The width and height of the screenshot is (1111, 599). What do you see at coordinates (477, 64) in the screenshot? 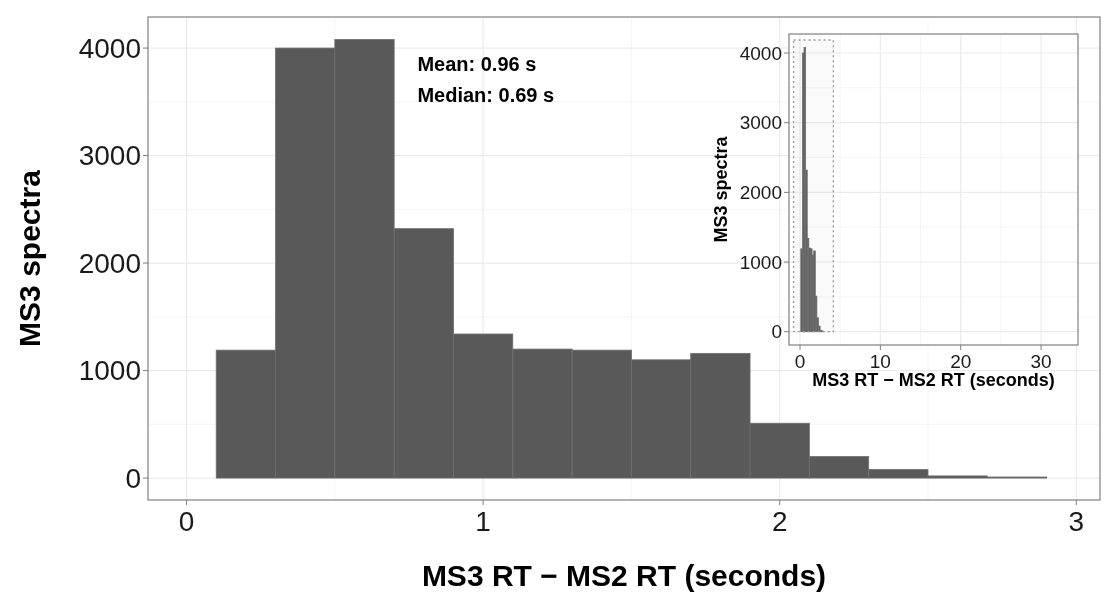
I see `annotation: Mean: 0.96 s` at bounding box center [477, 64].